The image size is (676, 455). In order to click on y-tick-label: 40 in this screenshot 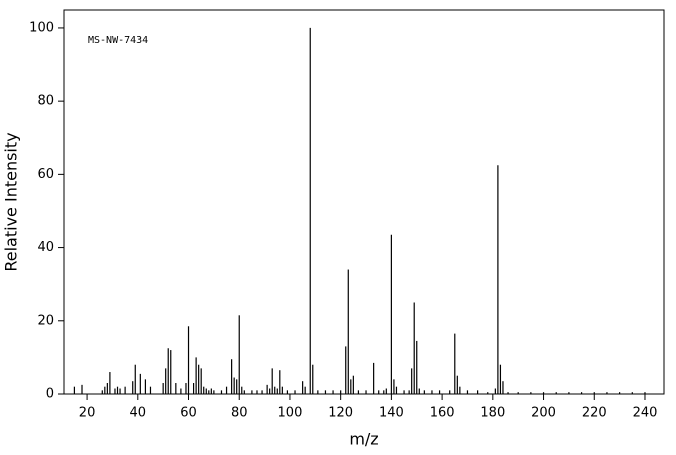, I will do `click(45, 247)`.